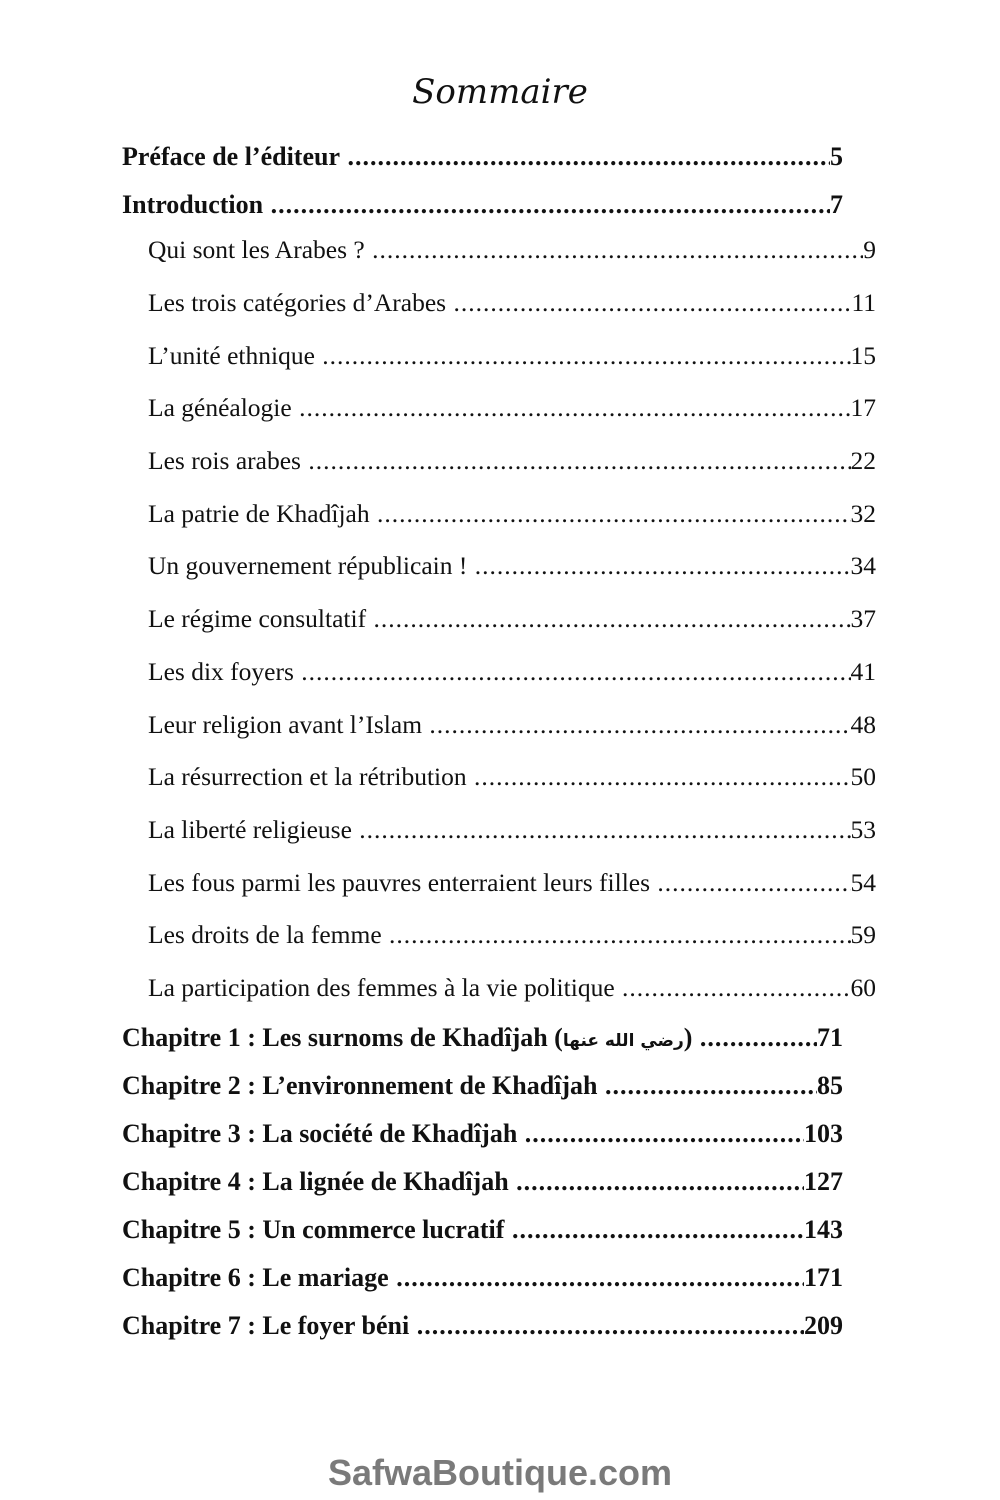  What do you see at coordinates (266, 1326) in the screenshot?
I see `entry-title: Chapitre 7 : Le foyer béni` at bounding box center [266, 1326].